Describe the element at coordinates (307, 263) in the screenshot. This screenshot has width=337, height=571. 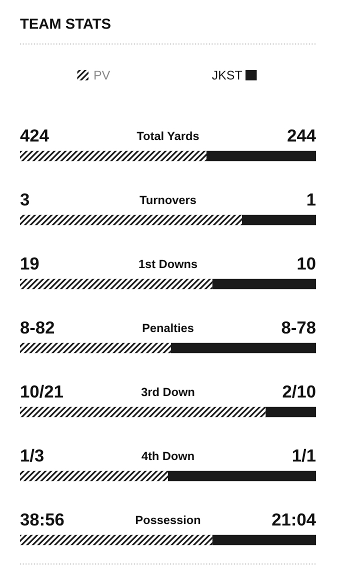
I see `annotation: 10` at that location.